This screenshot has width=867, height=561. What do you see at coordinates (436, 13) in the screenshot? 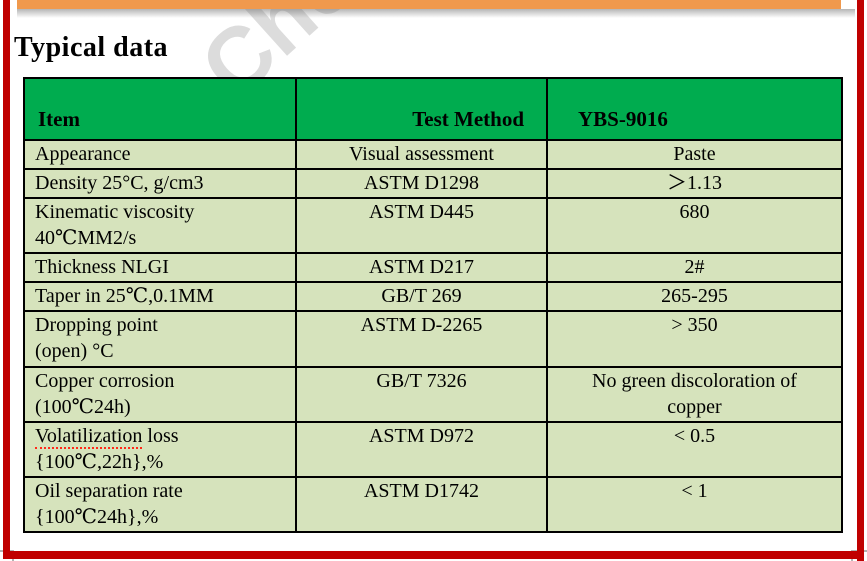
I see `top-accent-bar-shadow` at bounding box center [436, 13].